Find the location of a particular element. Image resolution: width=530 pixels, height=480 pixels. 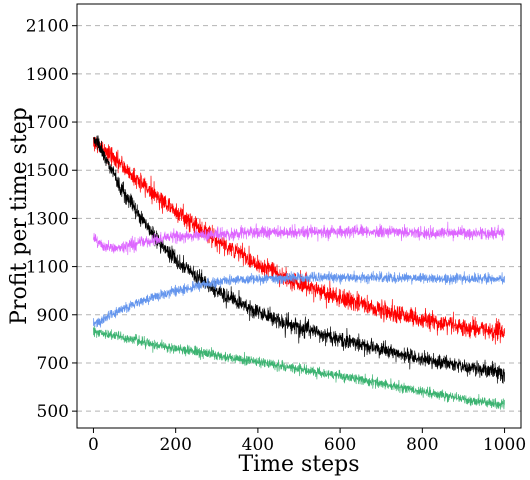

y-tick-label: 500 is located at coordinates (53, 412).